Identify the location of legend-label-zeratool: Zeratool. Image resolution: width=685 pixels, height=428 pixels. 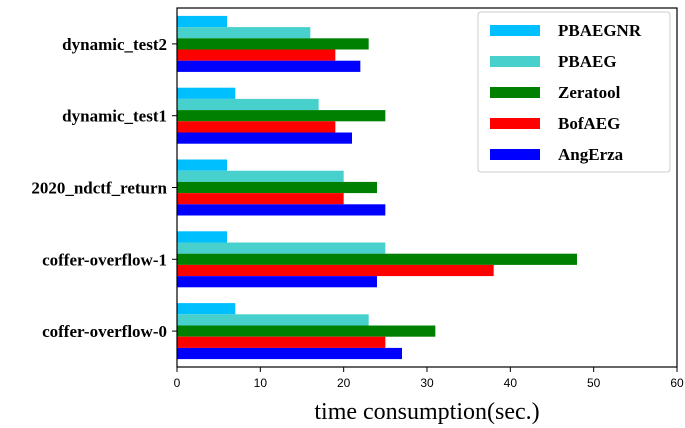
(589, 92).